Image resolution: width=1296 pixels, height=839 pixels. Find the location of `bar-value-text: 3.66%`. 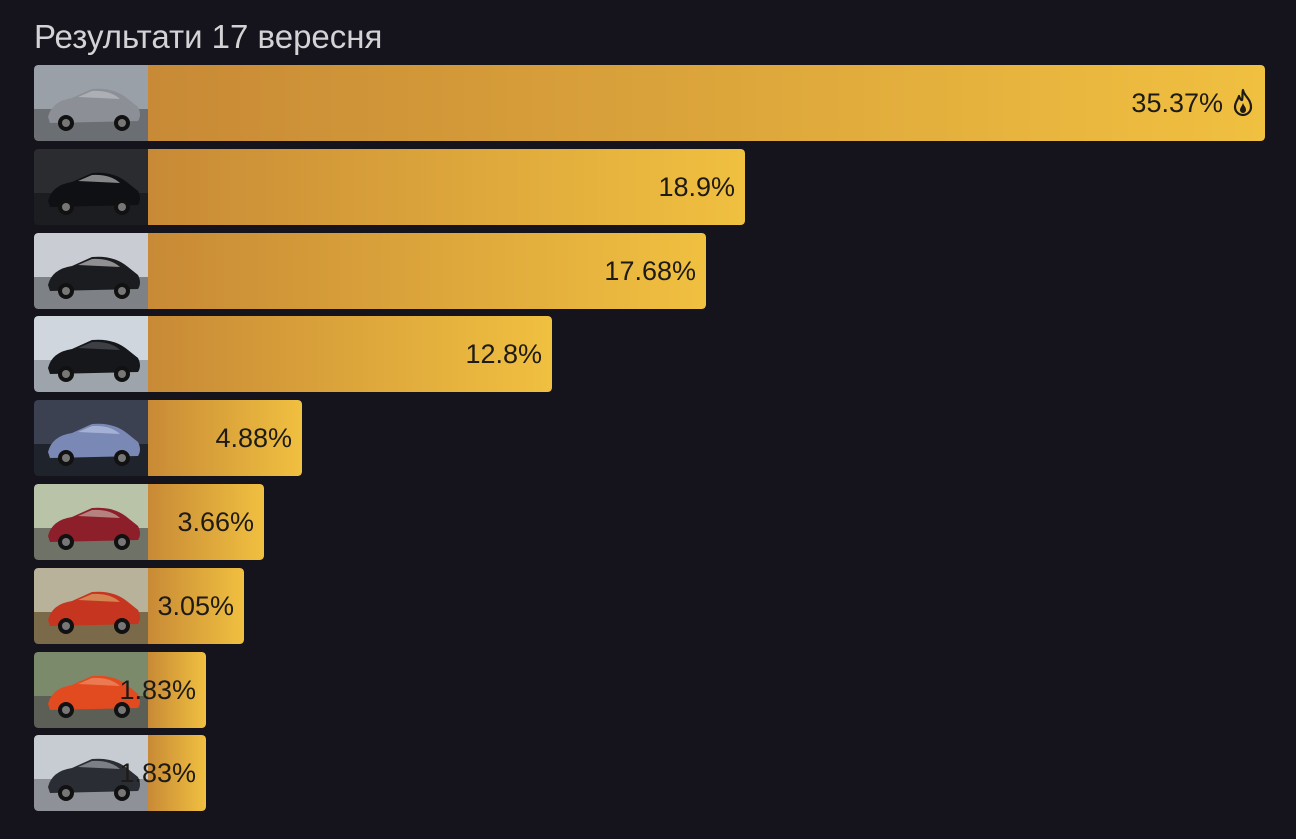

bar-value-text: 3.66% is located at coordinates (215, 522).